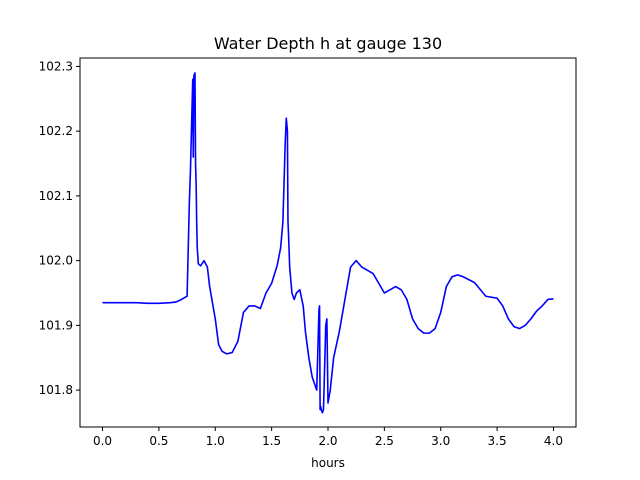  What do you see at coordinates (59, 228) in the screenshot?
I see `y-axis: 101.8 101.9 102.0 102.1 102.2 102.3` at bounding box center [59, 228].